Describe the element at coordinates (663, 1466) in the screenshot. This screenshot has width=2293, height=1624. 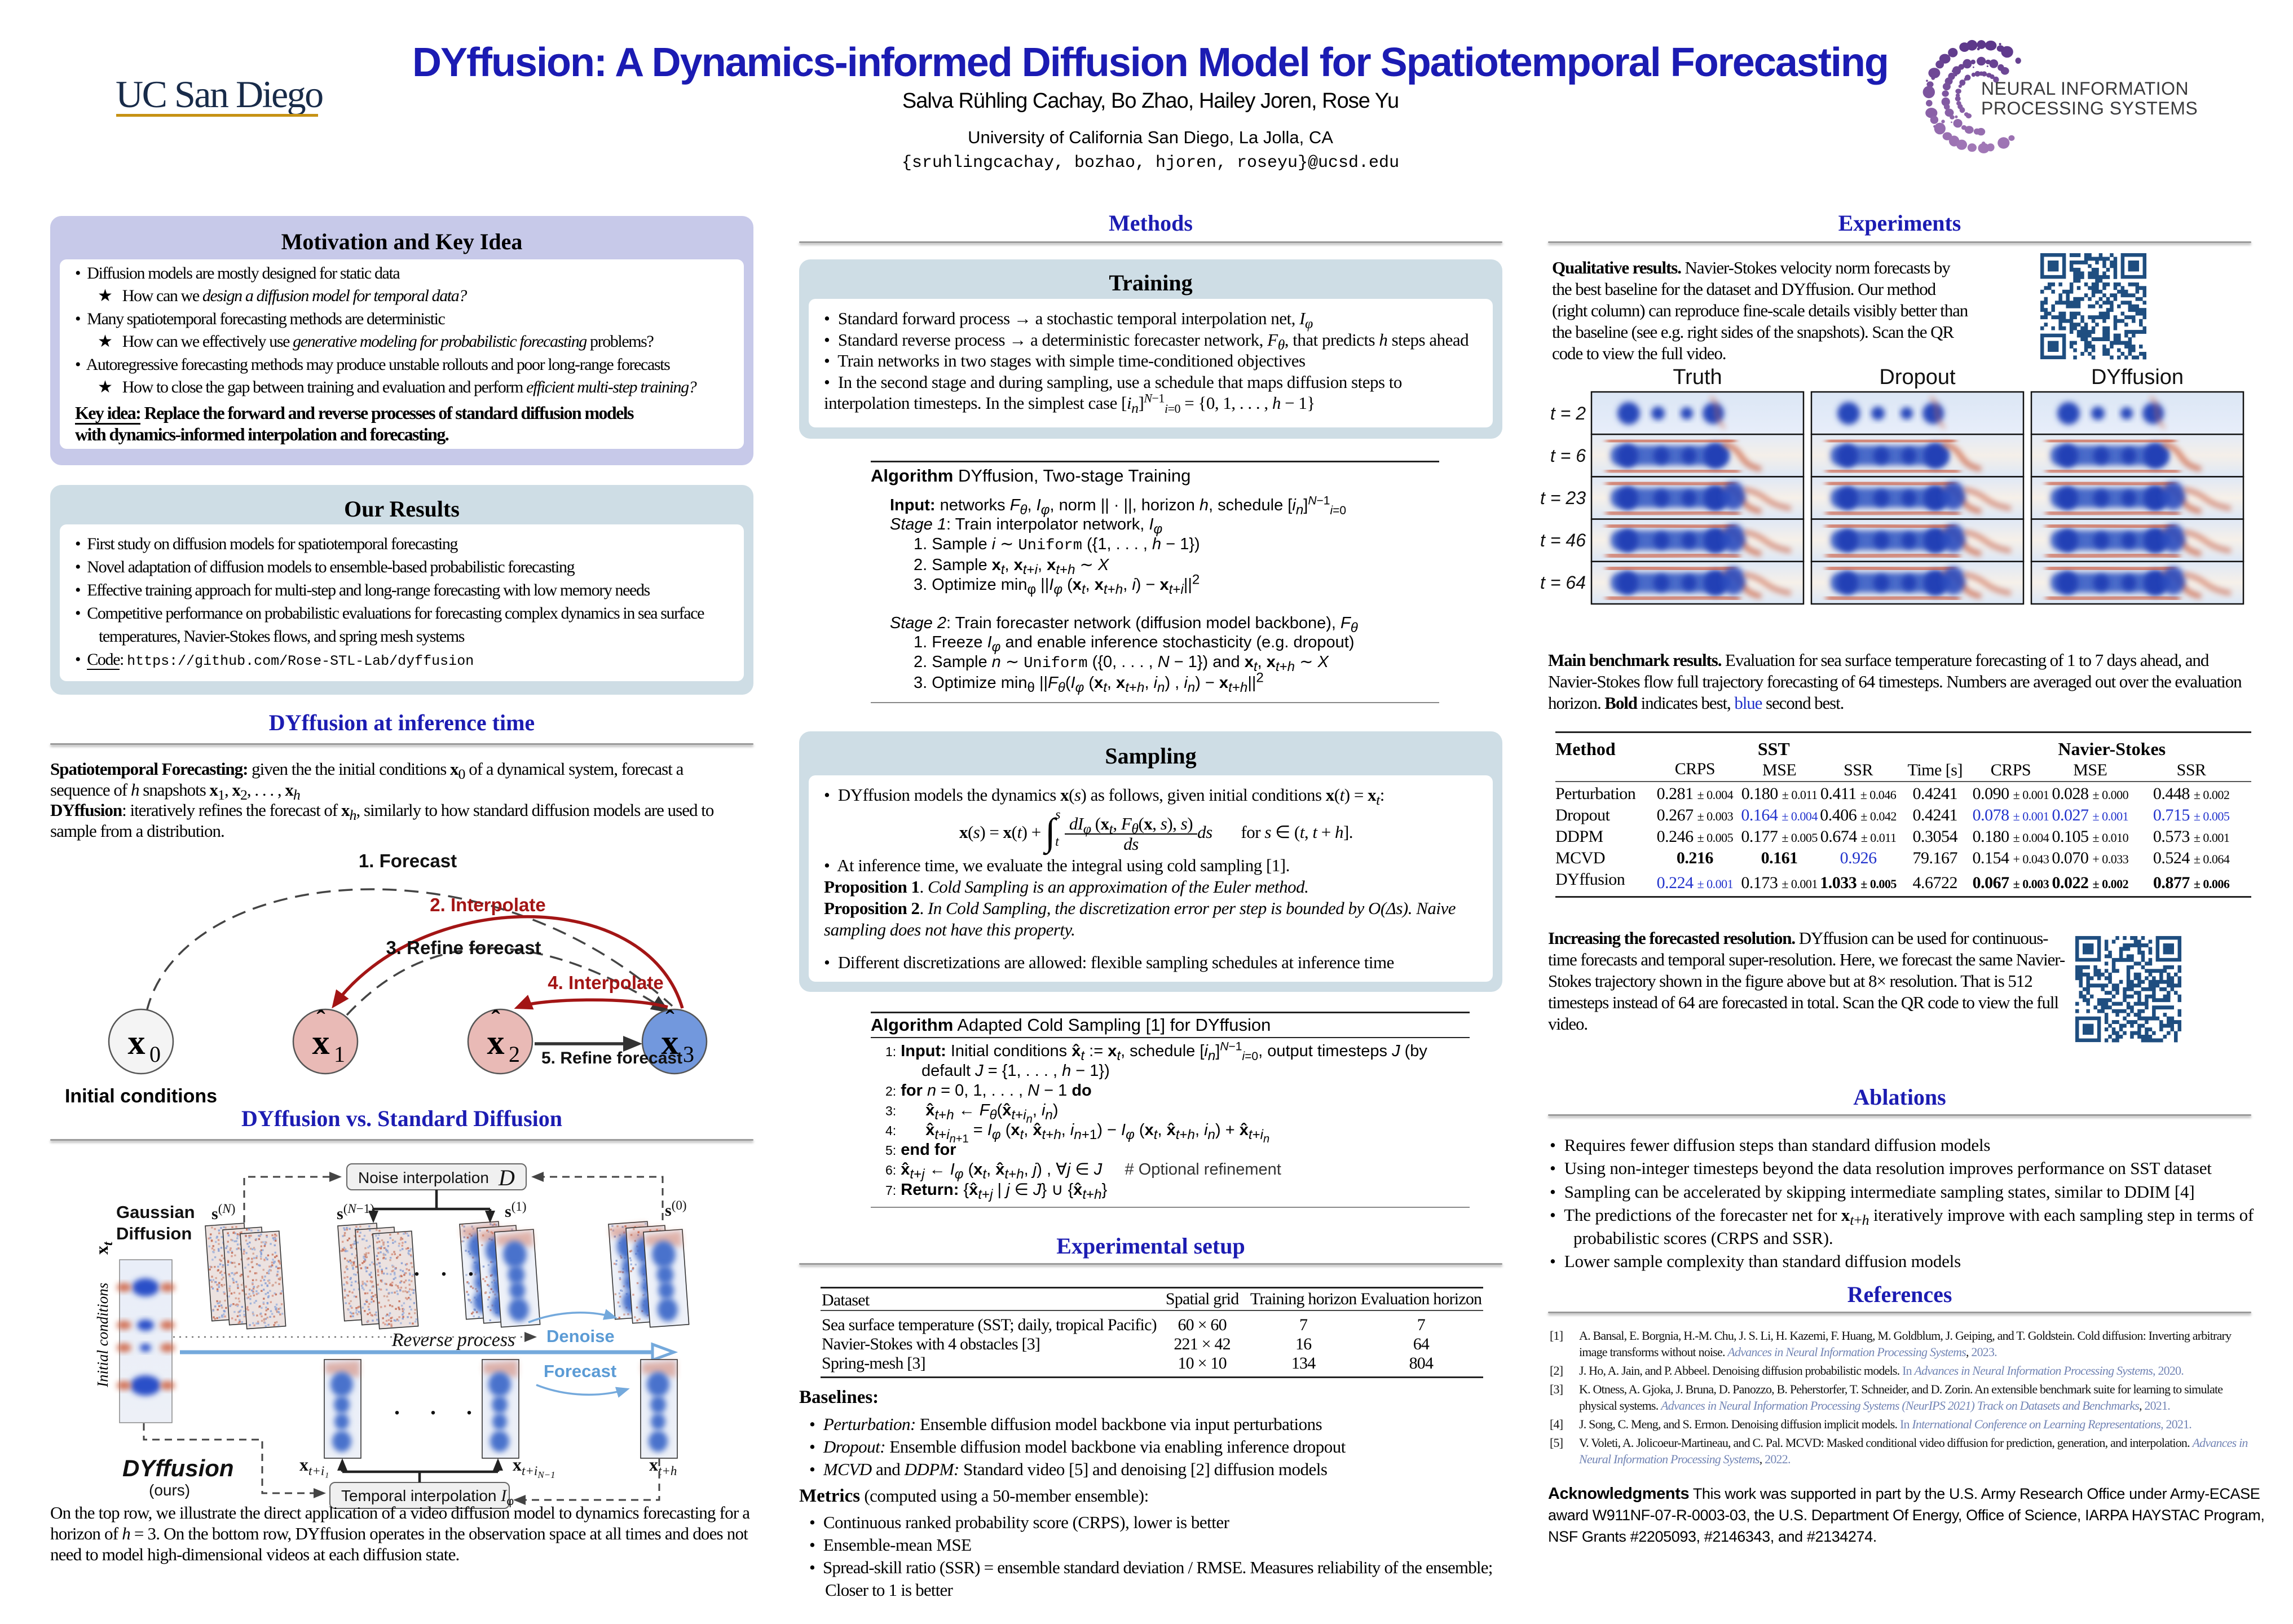
I see `svg-text: xt+h` at that location.